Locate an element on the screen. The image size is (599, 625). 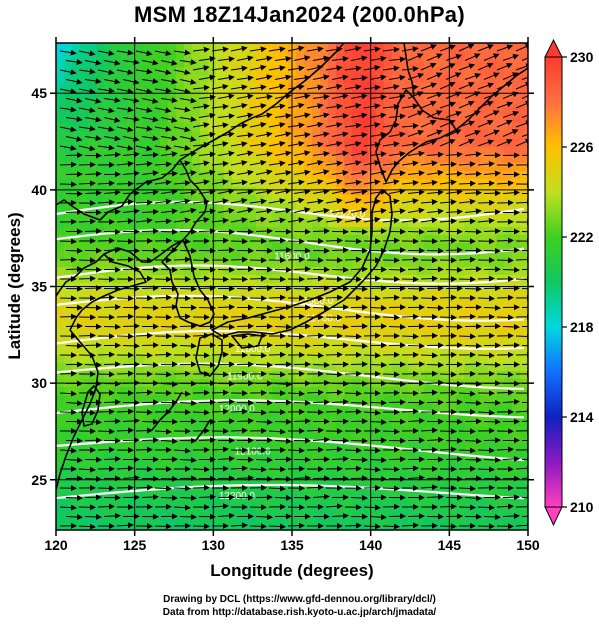
x-axis-label: Longitude (degrees) is located at coordinates (291, 570).